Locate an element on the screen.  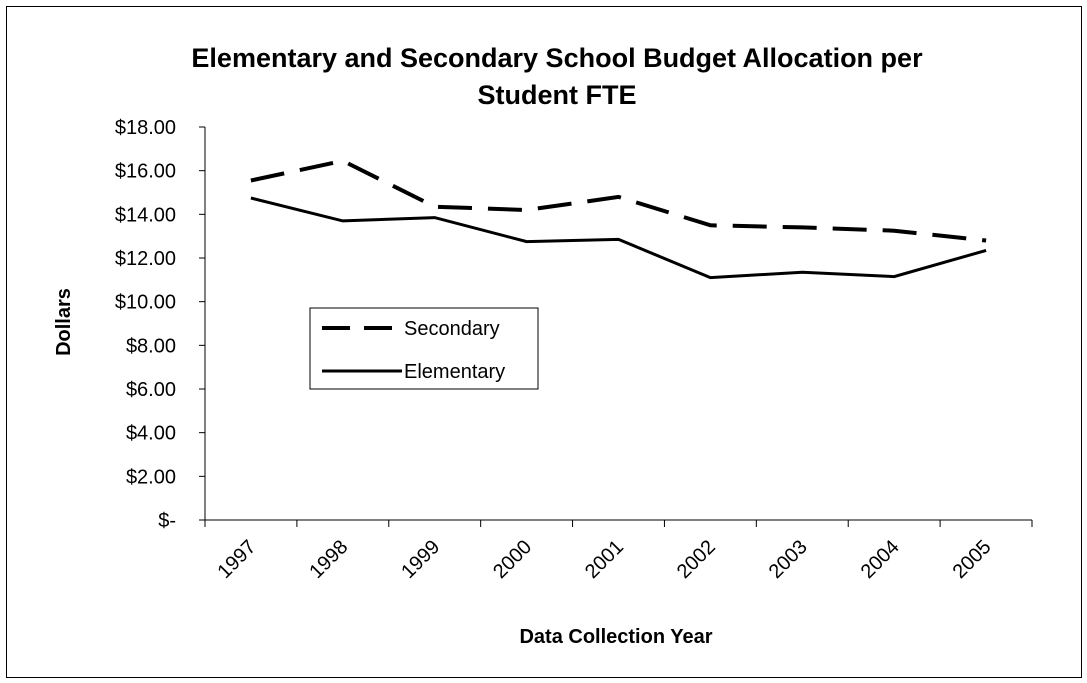
chart-title-line2: Student FTE is located at coordinates (557, 95).